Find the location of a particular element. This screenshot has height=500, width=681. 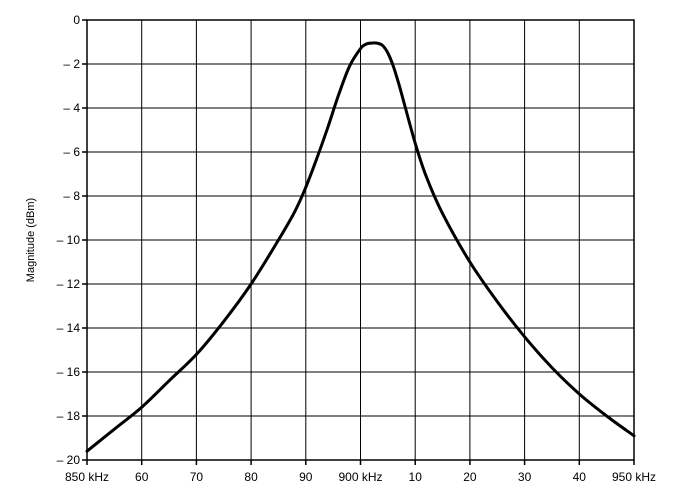

y-axis-title: Magnitude (dBm) is located at coordinates (31, 240).